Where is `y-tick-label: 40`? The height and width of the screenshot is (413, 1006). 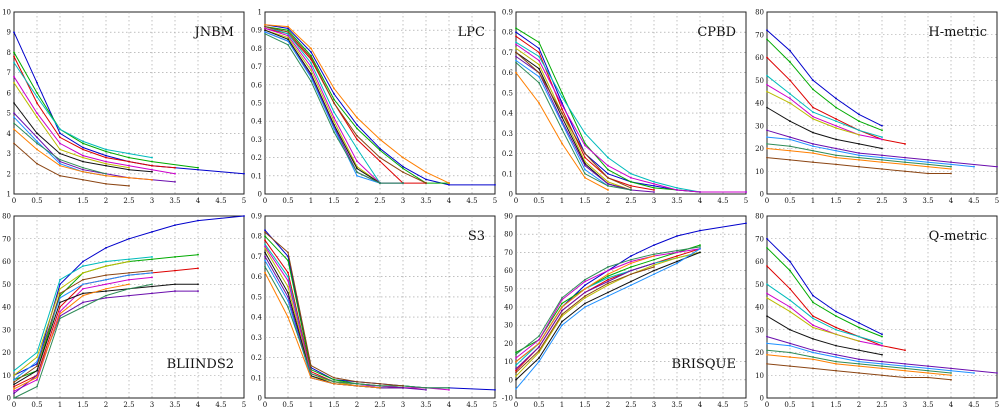 y-tick-label: 40 is located at coordinates (759, 308).